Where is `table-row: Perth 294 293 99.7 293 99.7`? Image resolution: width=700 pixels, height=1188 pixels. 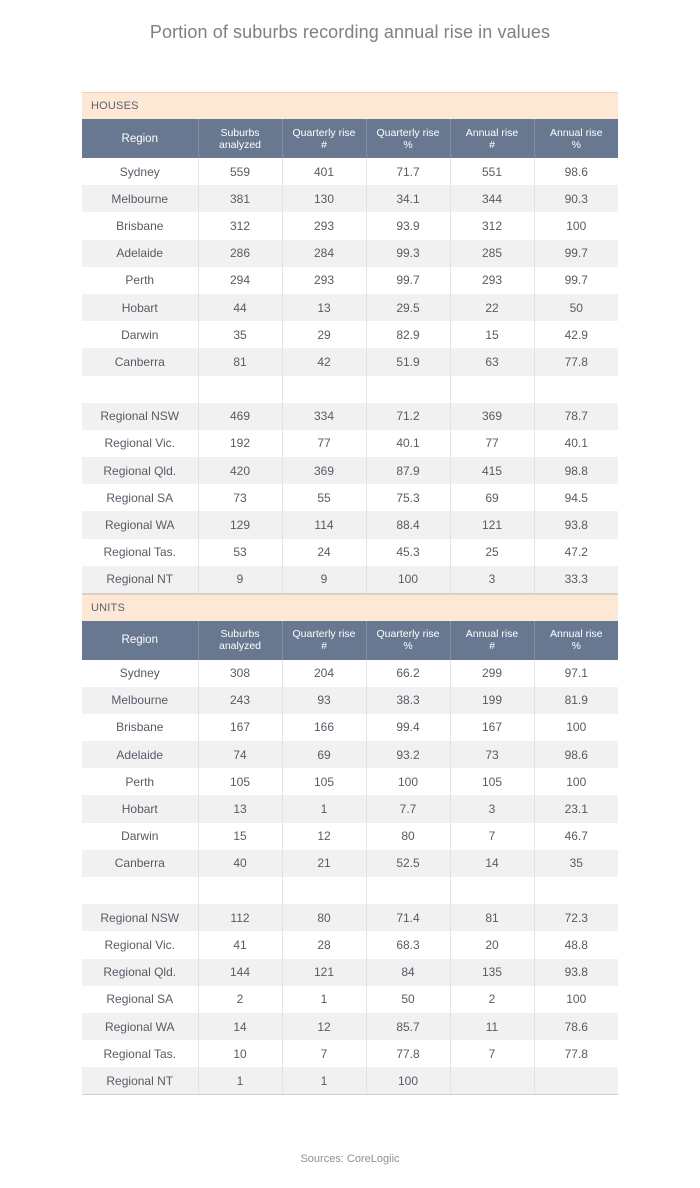
table-row: Perth 294 293 99.7 293 99.7 is located at coordinates (350, 280).